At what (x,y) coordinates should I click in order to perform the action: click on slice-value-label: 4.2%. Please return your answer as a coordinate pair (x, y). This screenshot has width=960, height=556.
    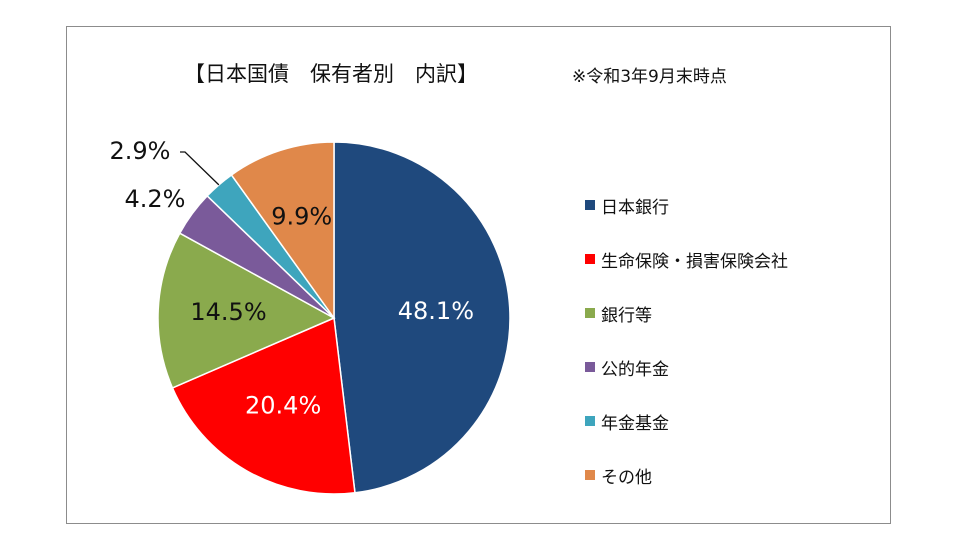
    Looking at the image, I should click on (155, 199).